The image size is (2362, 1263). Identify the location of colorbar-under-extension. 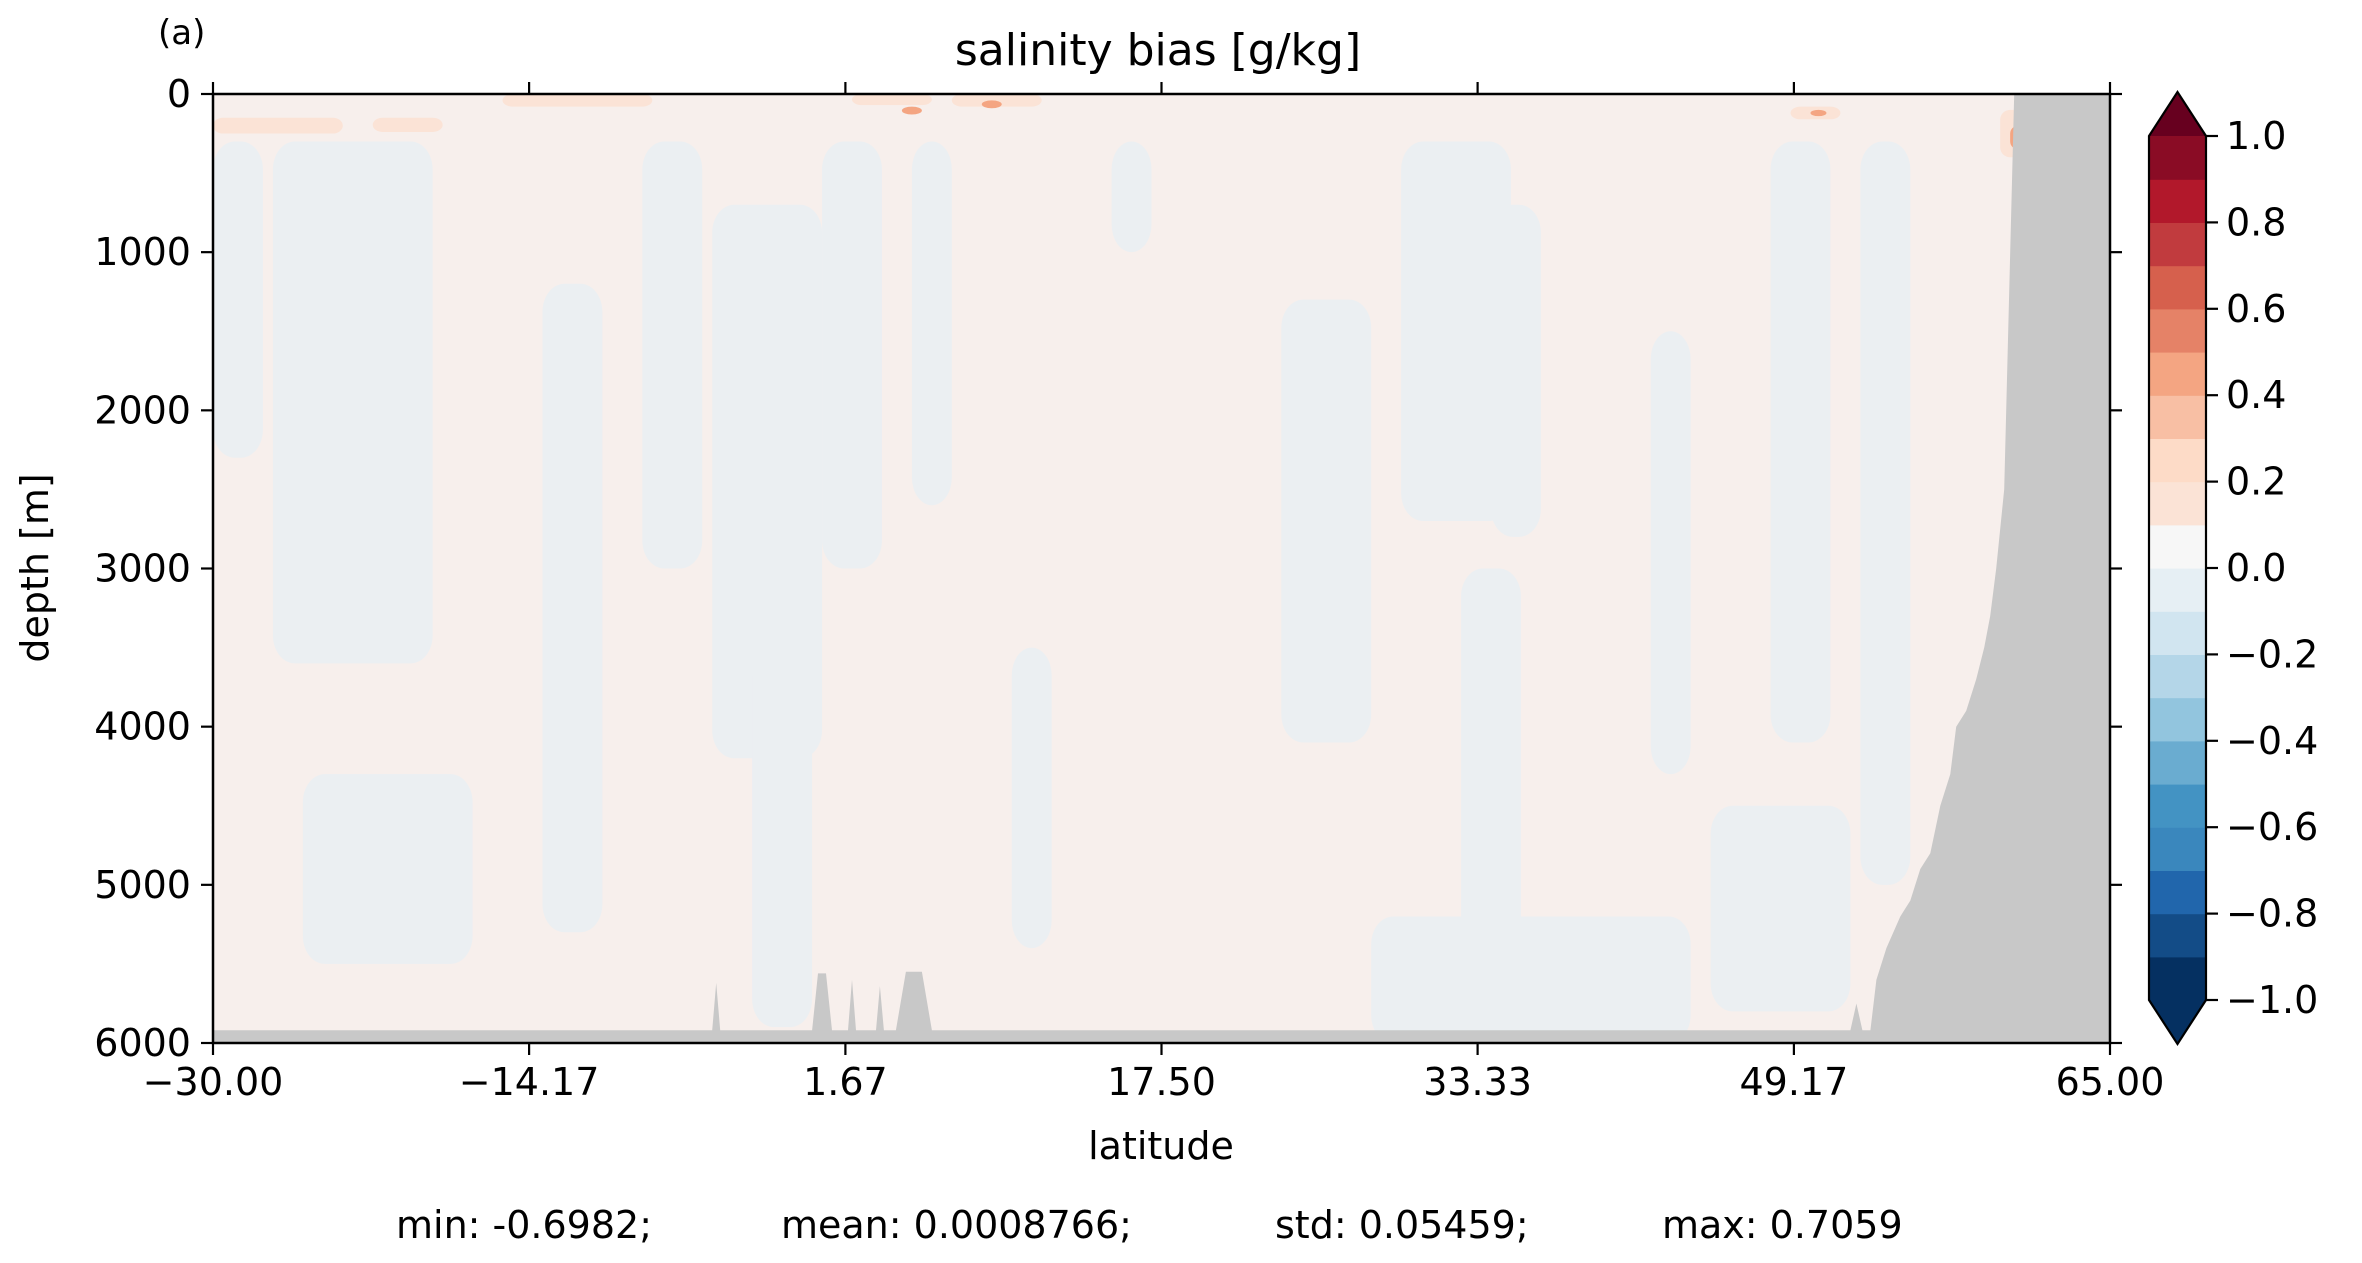
(2177, 1022).